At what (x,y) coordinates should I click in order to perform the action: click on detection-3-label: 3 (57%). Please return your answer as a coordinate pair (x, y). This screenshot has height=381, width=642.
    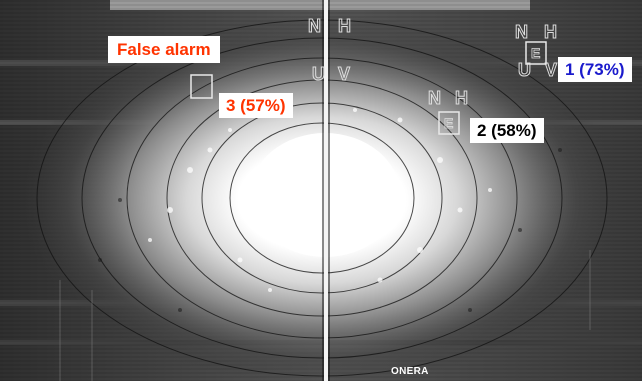
    Looking at the image, I should click on (256, 105).